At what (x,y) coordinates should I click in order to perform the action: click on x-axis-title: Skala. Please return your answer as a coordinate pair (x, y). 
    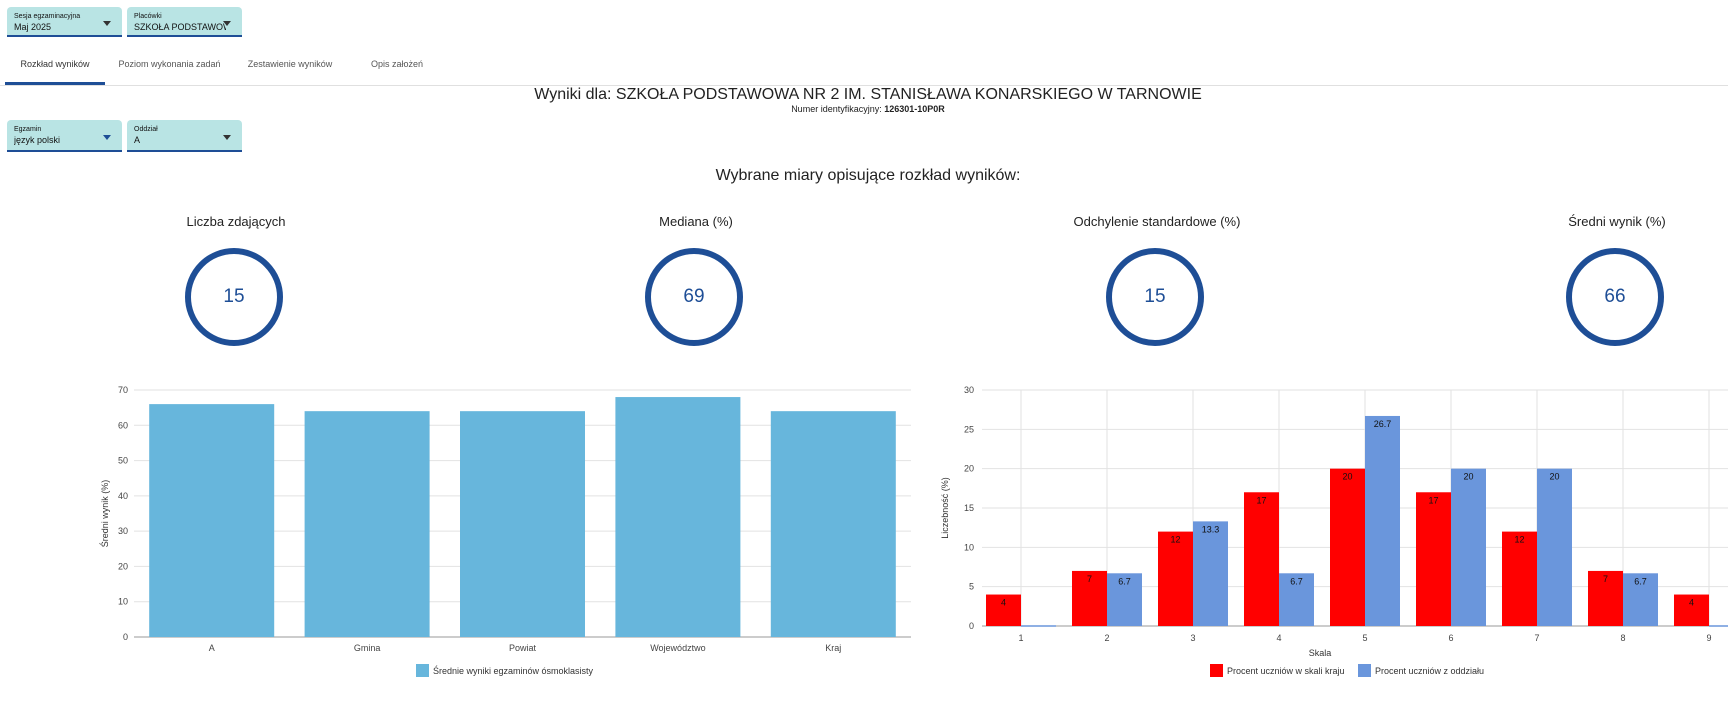
    Looking at the image, I should click on (1320, 653).